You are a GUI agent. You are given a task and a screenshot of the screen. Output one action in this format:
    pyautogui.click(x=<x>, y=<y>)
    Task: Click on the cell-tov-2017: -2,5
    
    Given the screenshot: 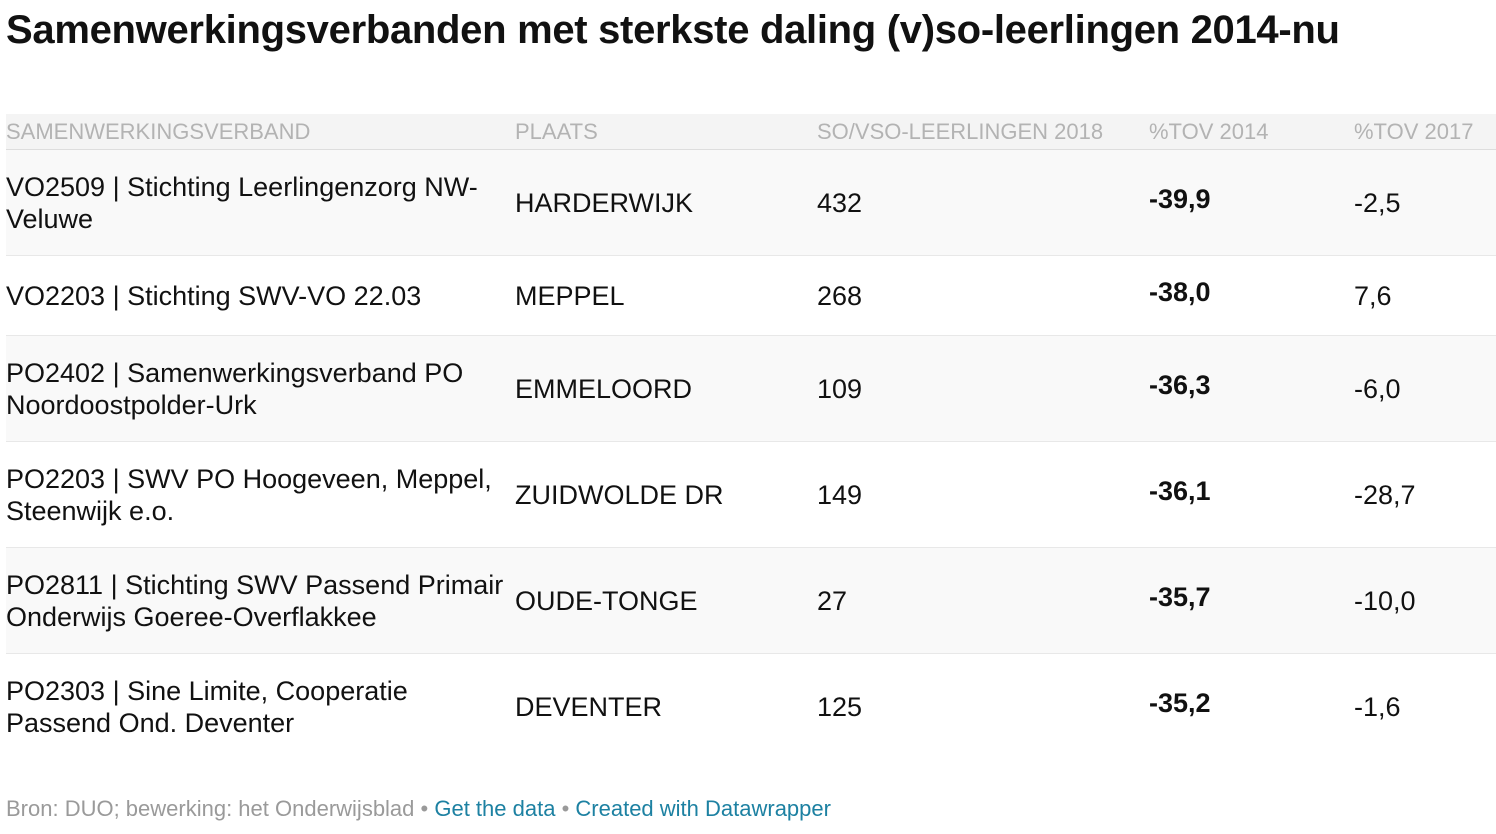 What is the action you would take?
    pyautogui.click(x=1377, y=202)
    